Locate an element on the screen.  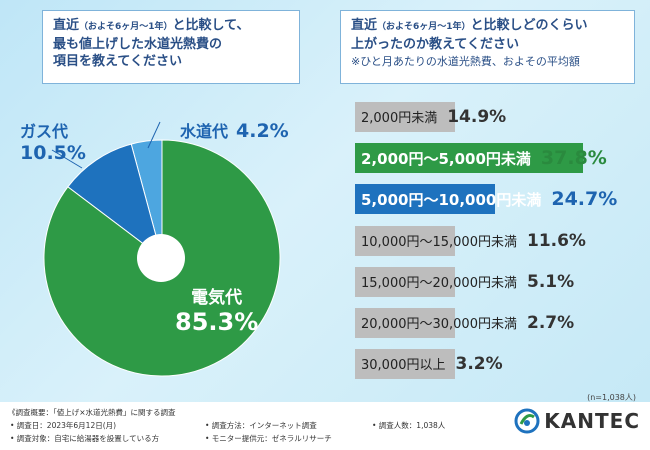
pie-label-gas: ガス代 10.5% is located at coordinates (53, 141).